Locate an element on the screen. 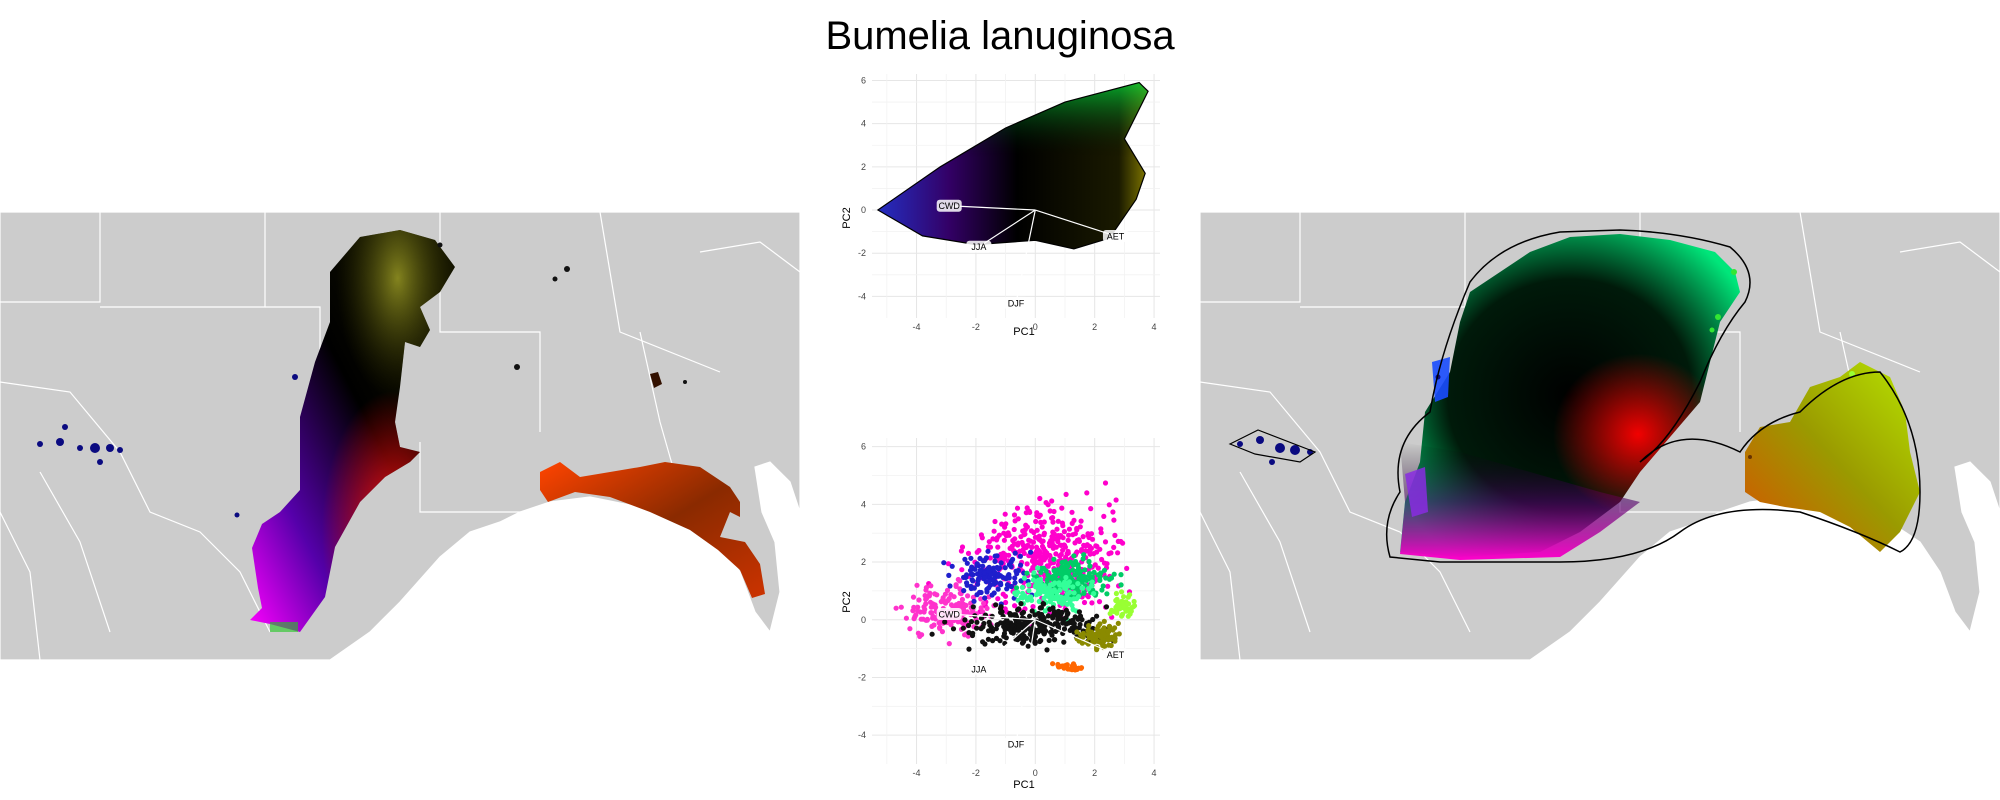 The width and height of the screenshot is (2000, 800). y-tick-label: 2 is located at coordinates (863, 562).